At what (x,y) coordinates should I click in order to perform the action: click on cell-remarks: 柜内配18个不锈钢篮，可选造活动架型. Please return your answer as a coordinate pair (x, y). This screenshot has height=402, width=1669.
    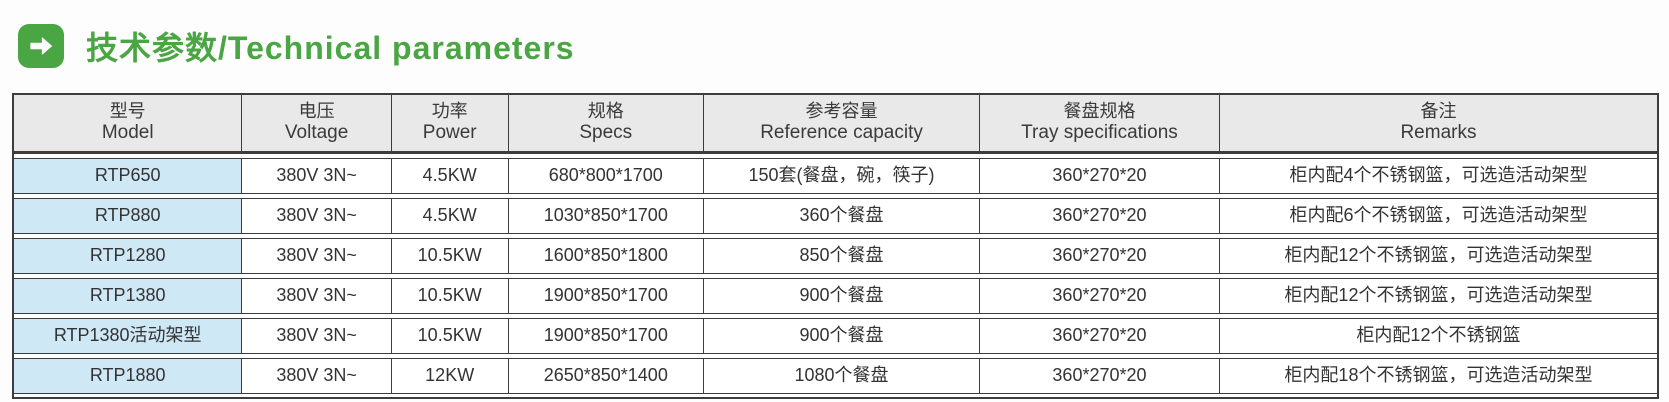
    Looking at the image, I should click on (1438, 375).